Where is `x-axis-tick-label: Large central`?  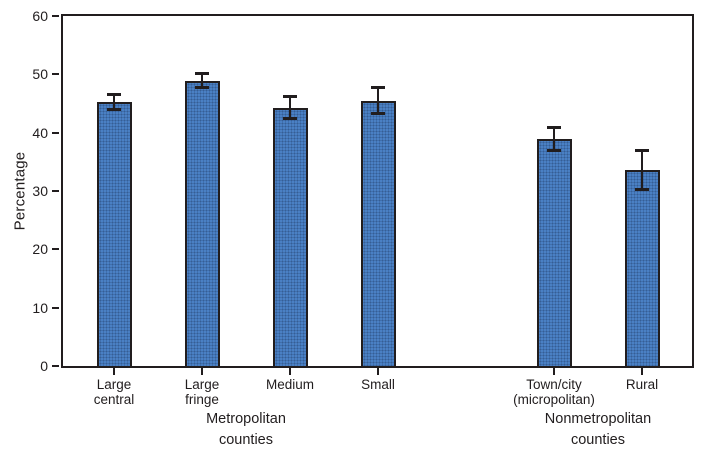 x-axis-tick-label: Large central is located at coordinates (114, 392).